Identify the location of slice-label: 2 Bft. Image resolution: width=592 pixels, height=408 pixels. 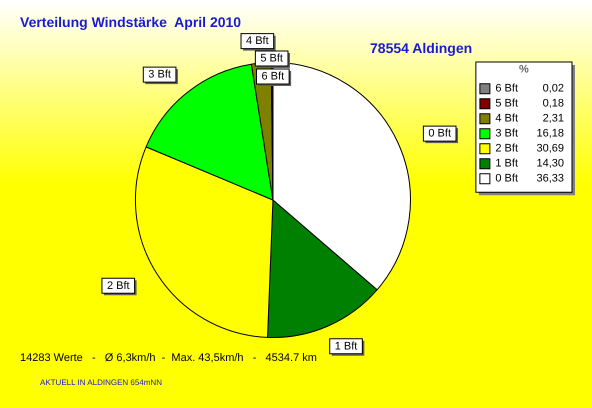
(118, 286).